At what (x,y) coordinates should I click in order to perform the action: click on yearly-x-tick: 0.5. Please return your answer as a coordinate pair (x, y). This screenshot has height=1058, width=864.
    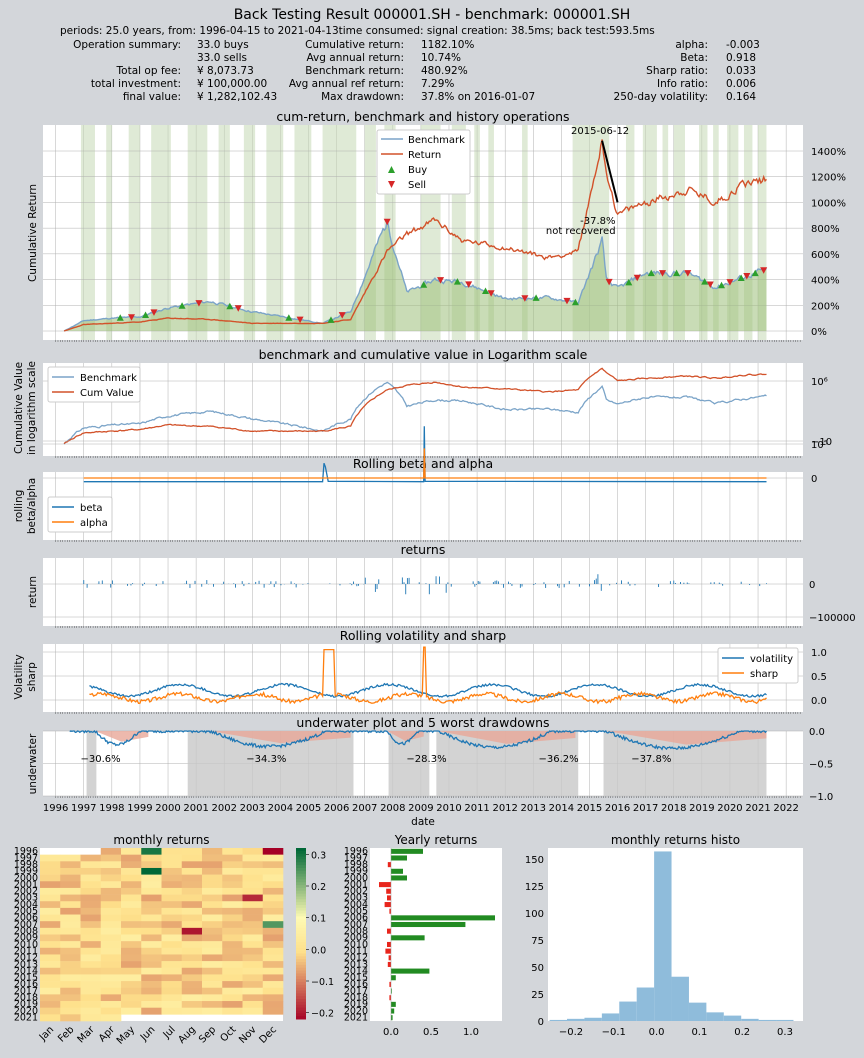
    Looking at the image, I should click on (431, 1032).